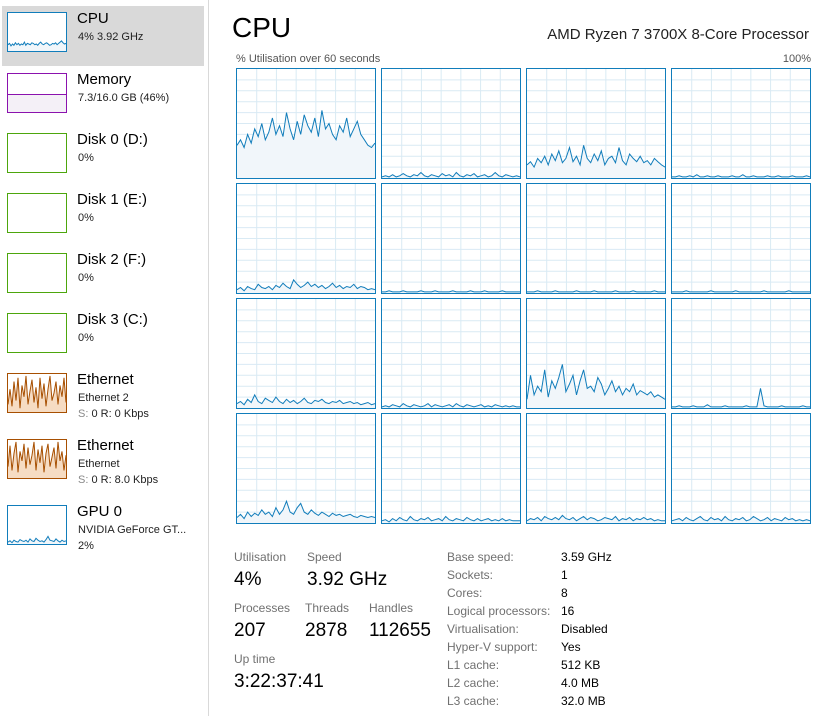 The width and height of the screenshot is (827, 716). I want to click on sidebar-item-label: Disk 1 (E:), so click(112, 199).